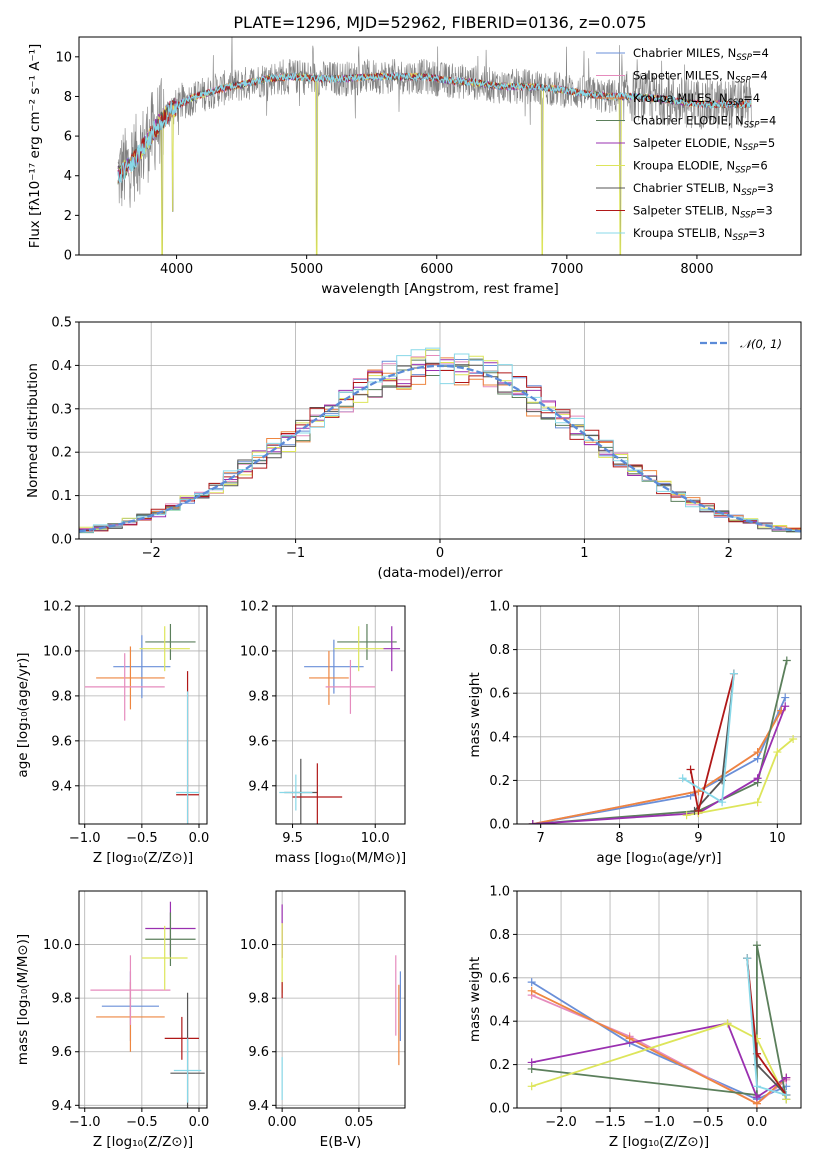  What do you see at coordinates (561, 1122) in the screenshot?
I see `x-tick-label: −2.0` at bounding box center [561, 1122].